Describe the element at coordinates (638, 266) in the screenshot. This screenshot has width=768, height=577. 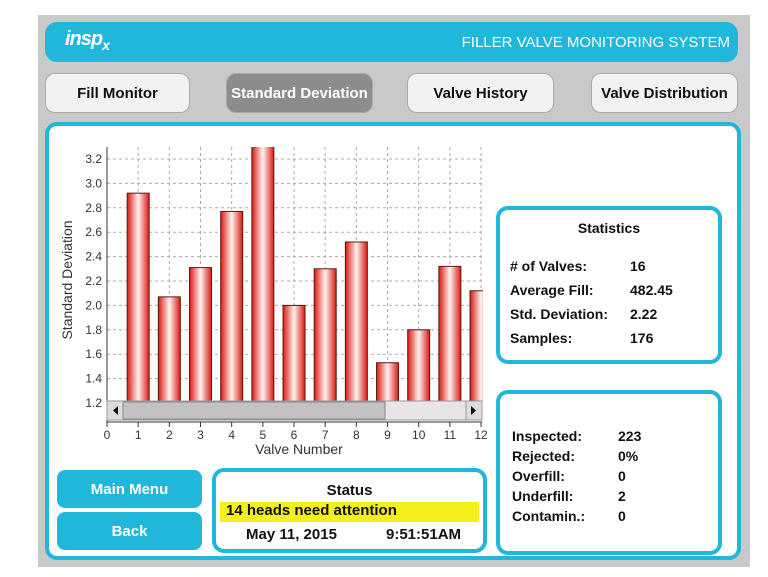
I see `stat-value: 16` at that location.